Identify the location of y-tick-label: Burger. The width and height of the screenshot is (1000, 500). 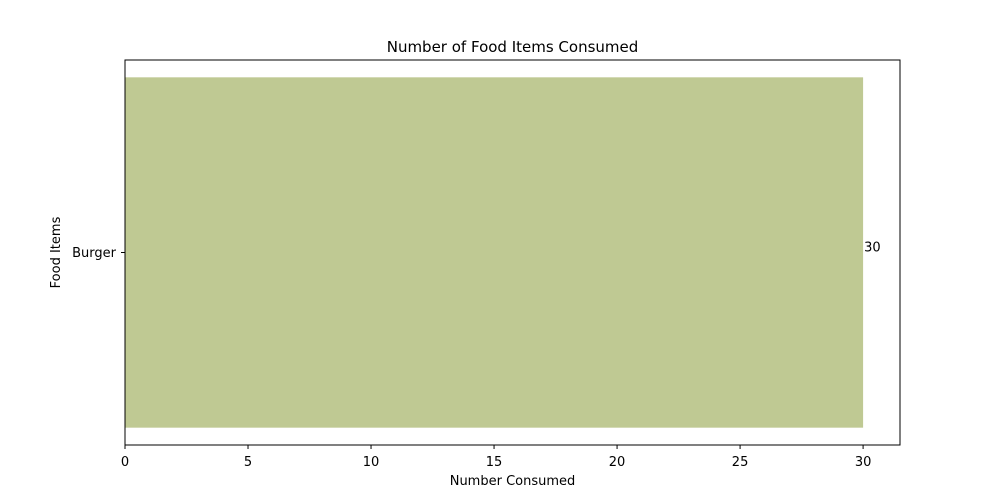
(94, 253).